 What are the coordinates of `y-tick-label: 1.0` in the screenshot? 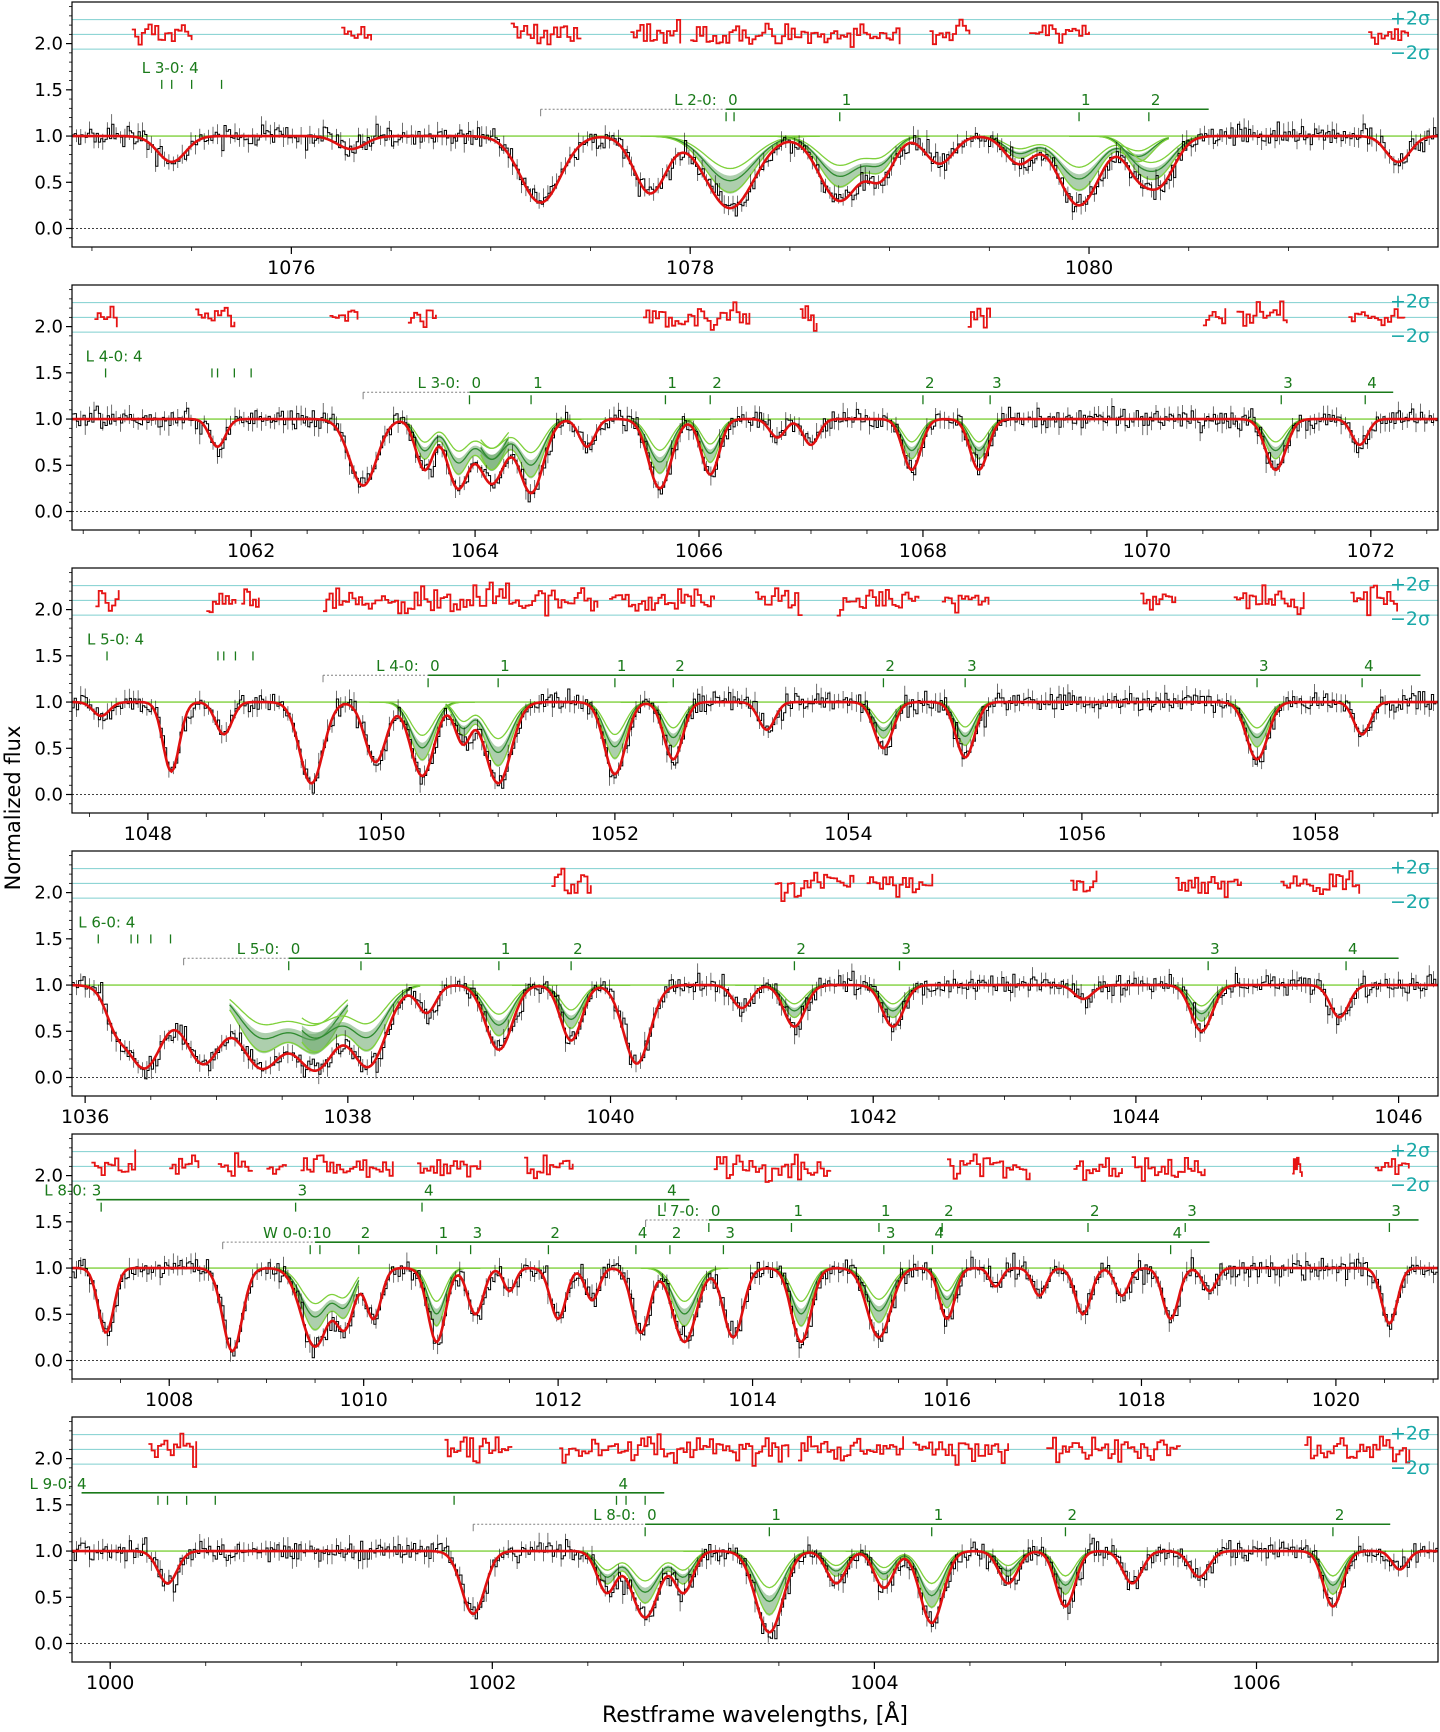 It's located at (48, 702).